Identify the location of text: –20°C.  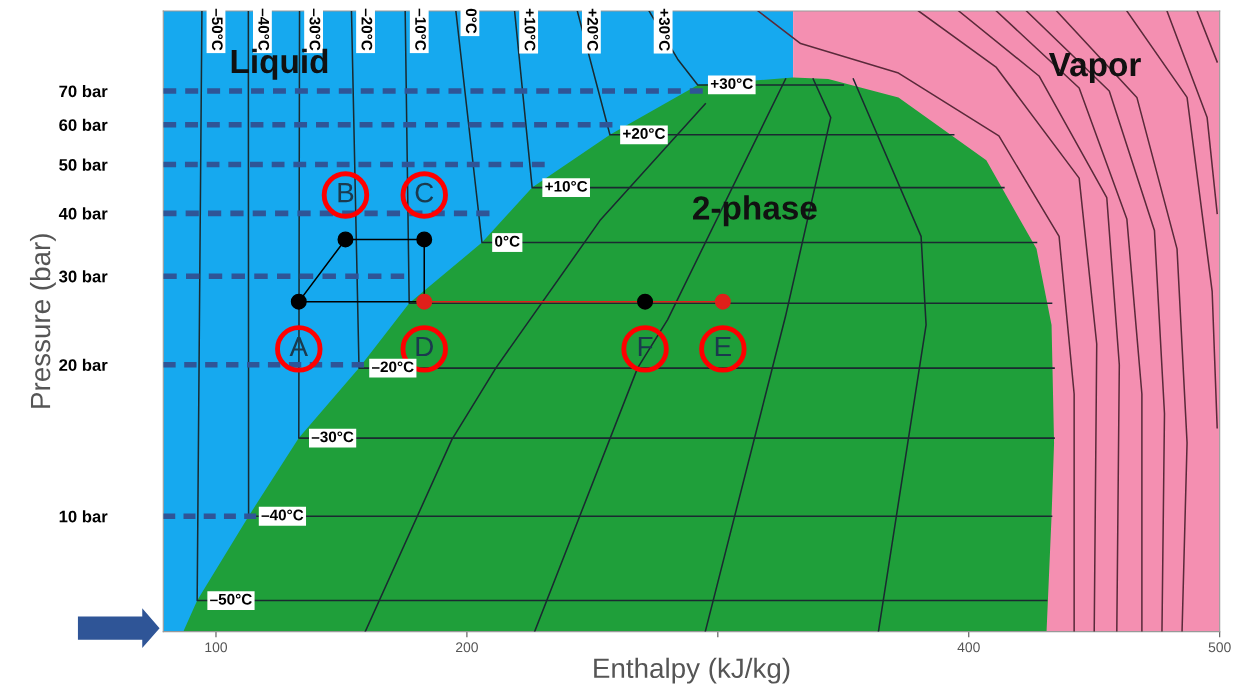
(367, 29).